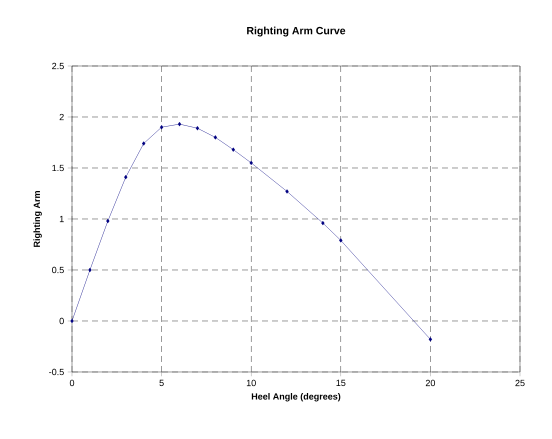 This screenshot has width=552, height=439. What do you see at coordinates (341, 383) in the screenshot?
I see `x-tick-label: 15` at bounding box center [341, 383].